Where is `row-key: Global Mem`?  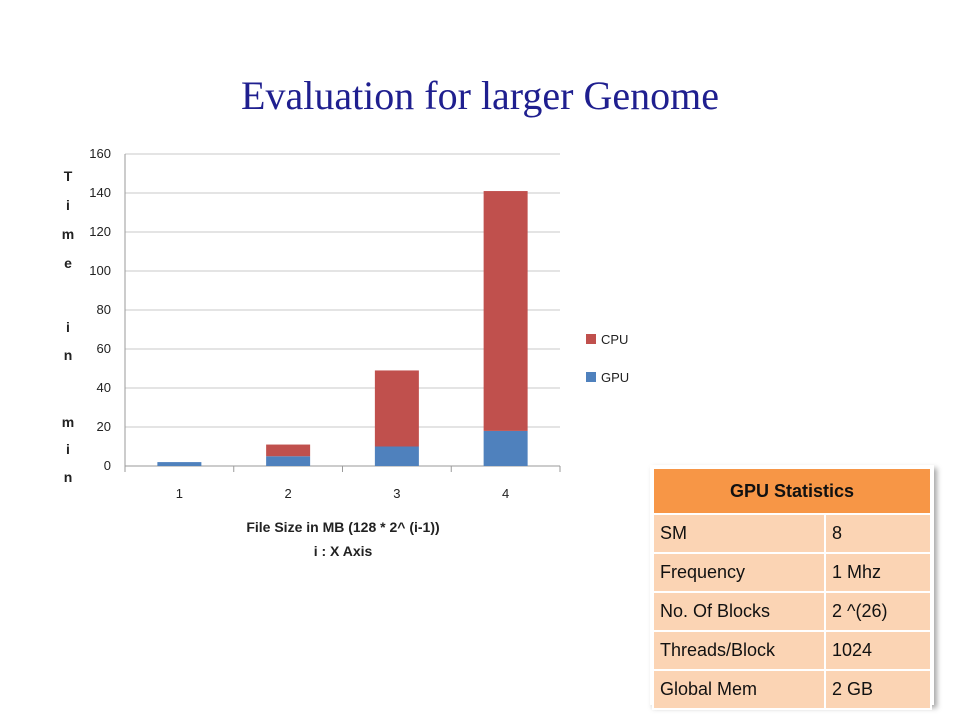
row-key: Global Mem is located at coordinates (739, 689).